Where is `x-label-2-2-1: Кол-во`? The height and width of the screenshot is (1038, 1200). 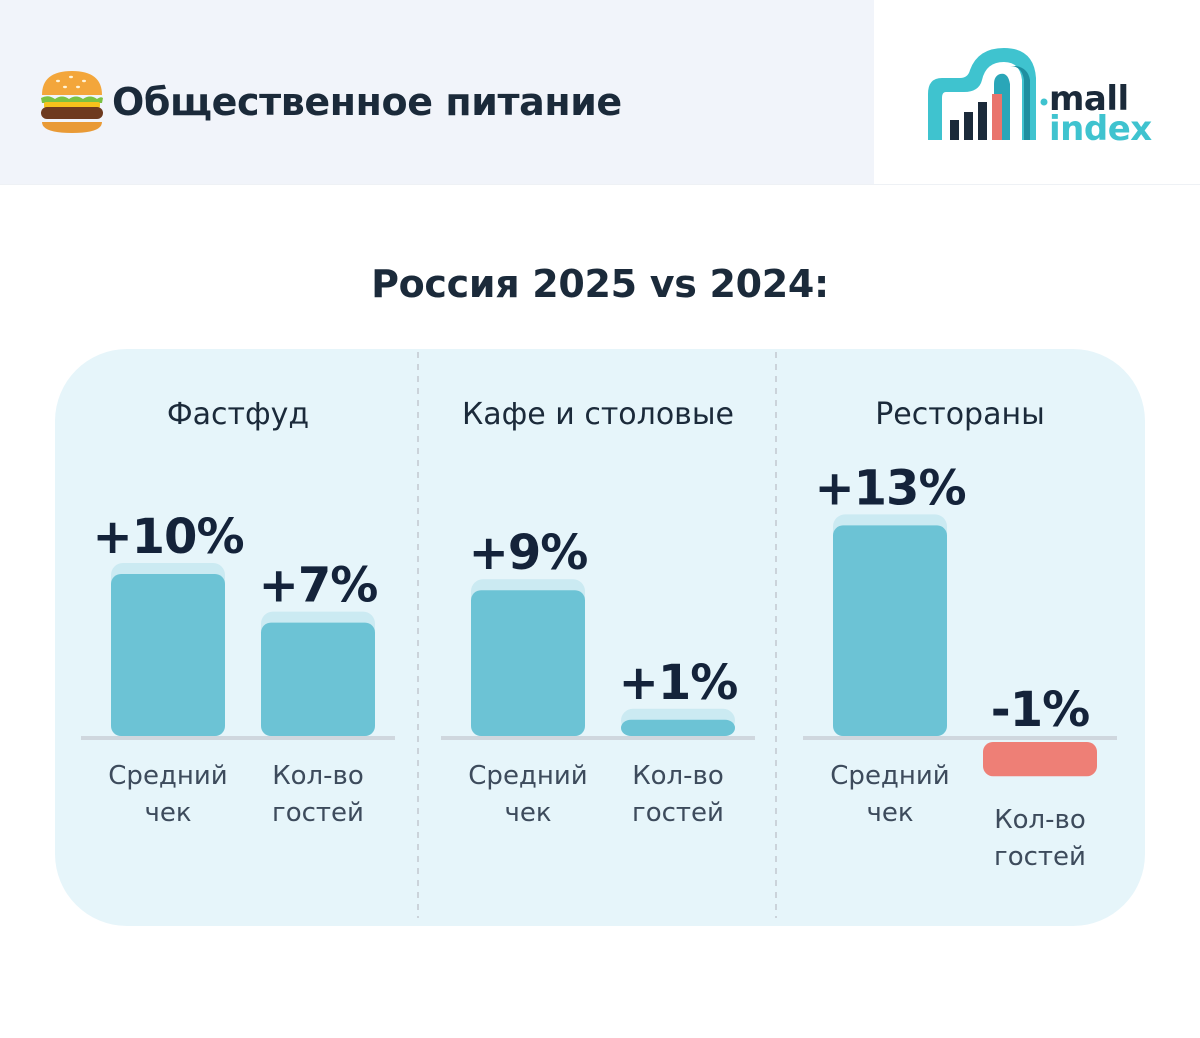 x-label-2-2-1: Кол-во is located at coordinates (678, 776).